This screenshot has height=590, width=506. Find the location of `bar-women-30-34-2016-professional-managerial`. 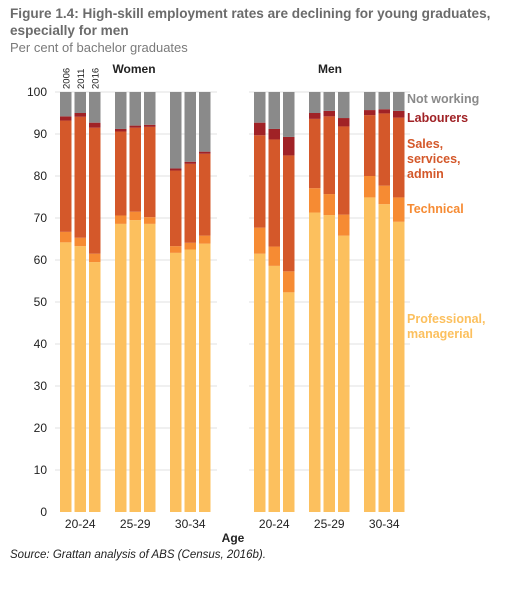

bar-women-30-34-2016-professional-managerial is located at coordinates (205, 377).